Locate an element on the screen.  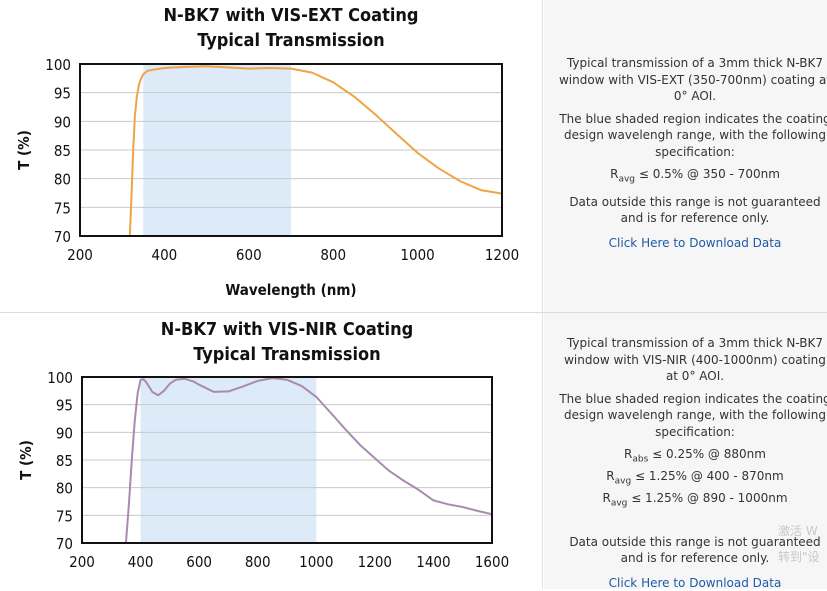
plot-frame is located at coordinates (287, 460).